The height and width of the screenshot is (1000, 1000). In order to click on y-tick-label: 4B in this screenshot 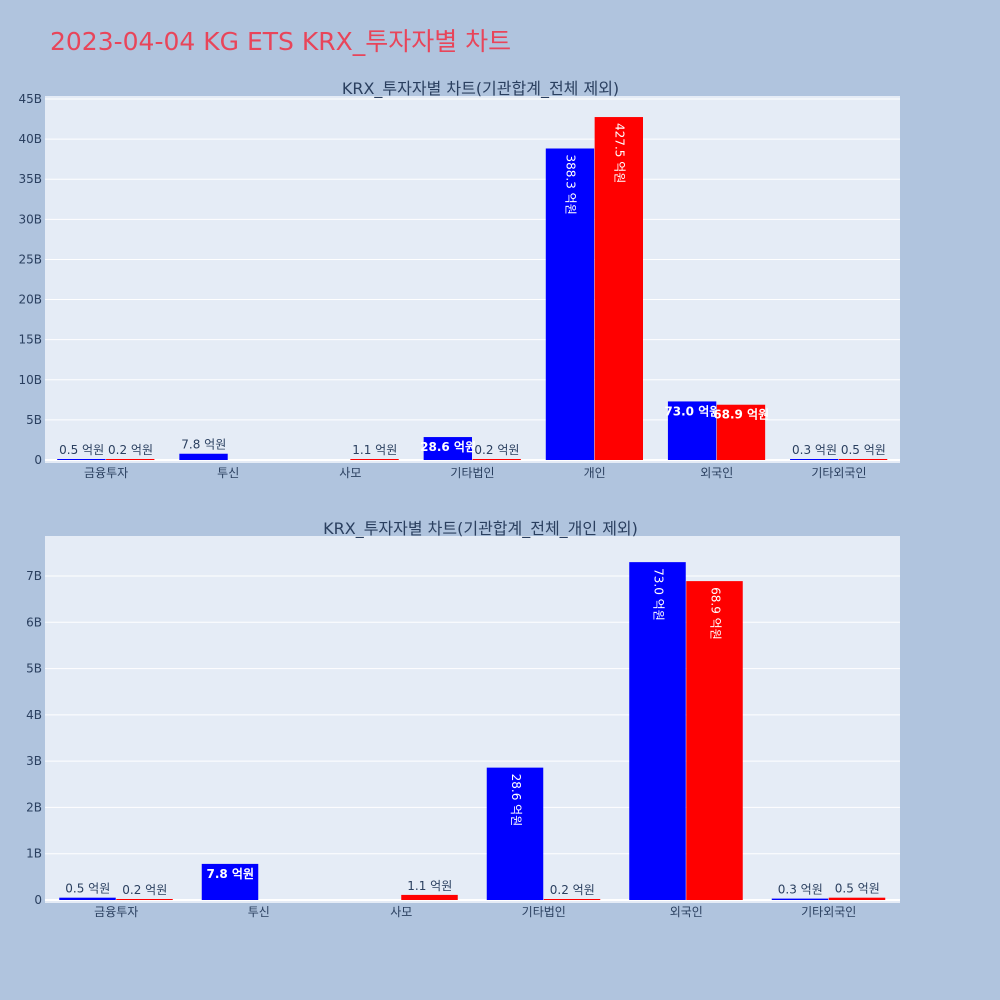, I will do `click(34, 715)`.